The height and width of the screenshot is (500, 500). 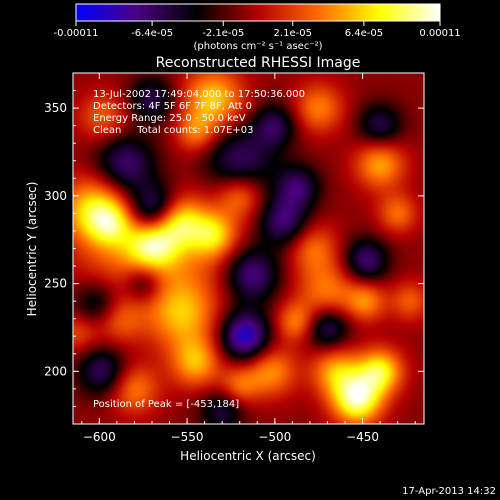 What do you see at coordinates (257, 46) in the screenshot?
I see `colorbar-unit-label: (photons cm⁻² s⁻¹ asec⁻²)` at bounding box center [257, 46].